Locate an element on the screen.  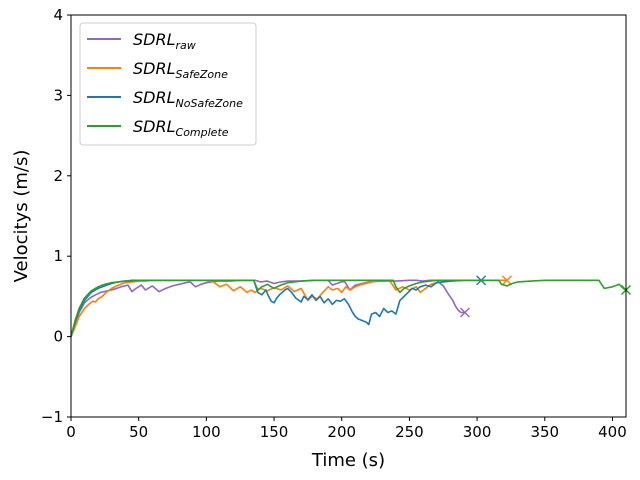
series-line-safezone is located at coordinates (288, 308).